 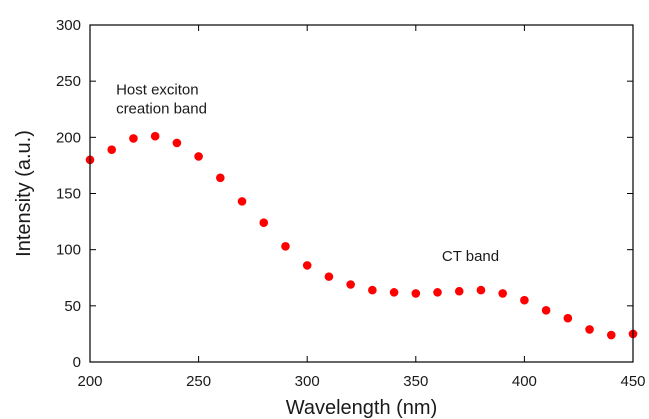 I want to click on x-tick-label: 450, so click(x=632, y=381).